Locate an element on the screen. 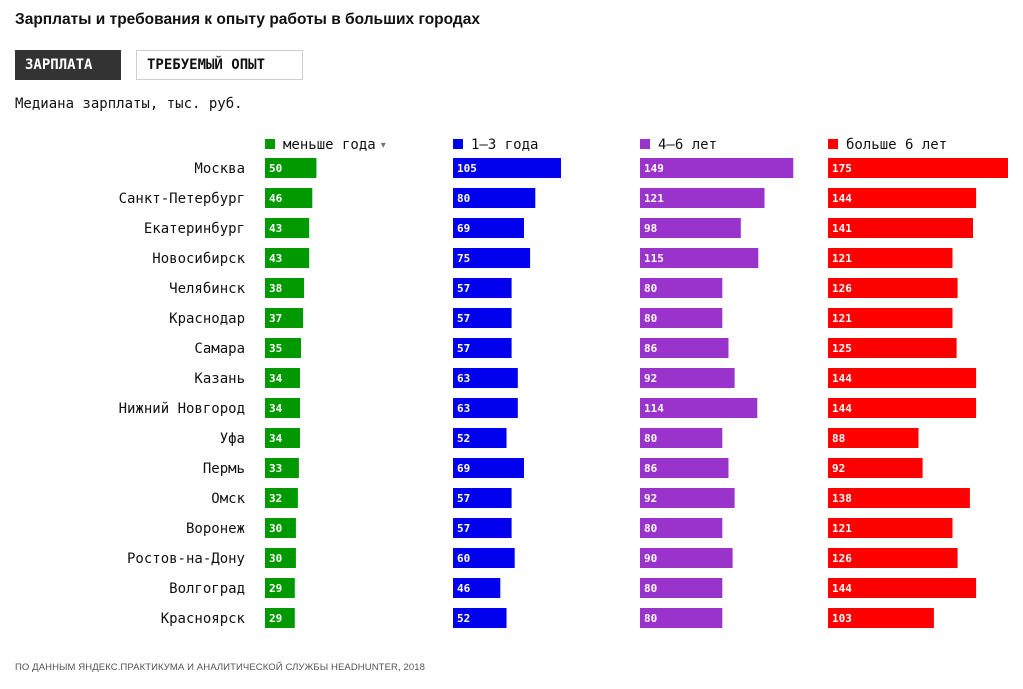  bar-value-label: 34 is located at coordinates (276, 408).